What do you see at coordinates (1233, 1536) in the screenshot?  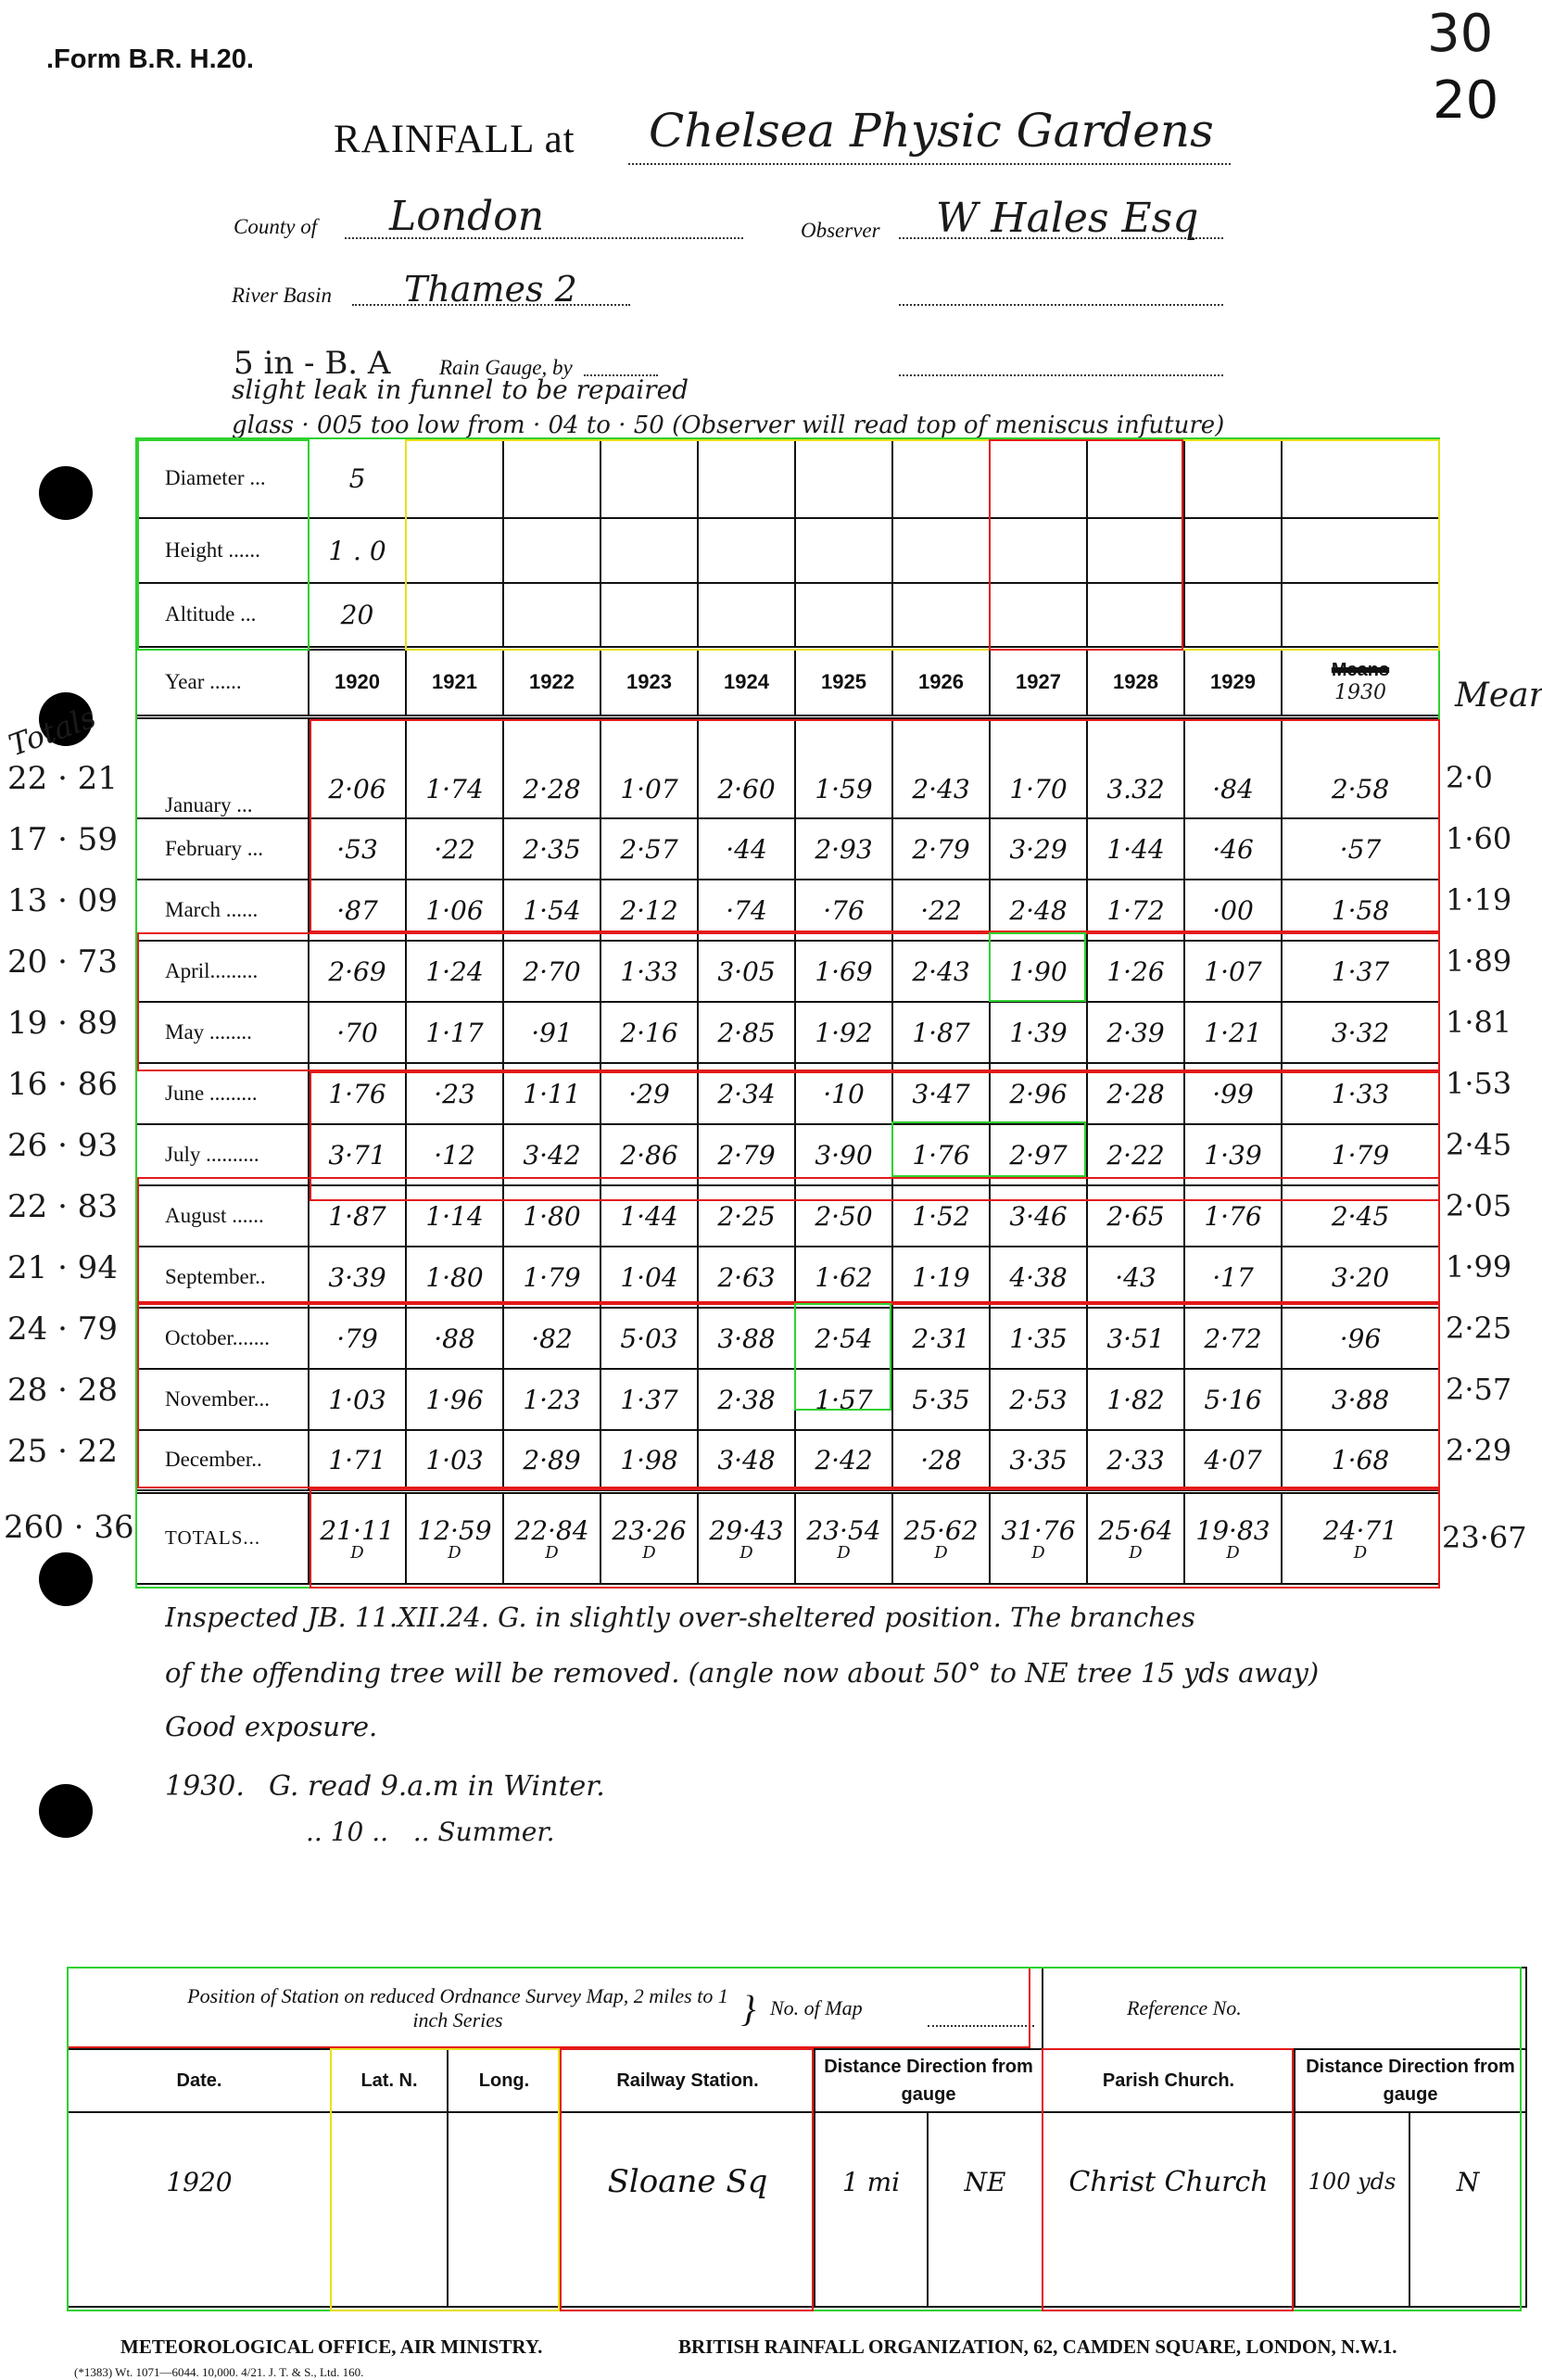 I see `total-cell: 19·83 D` at bounding box center [1233, 1536].